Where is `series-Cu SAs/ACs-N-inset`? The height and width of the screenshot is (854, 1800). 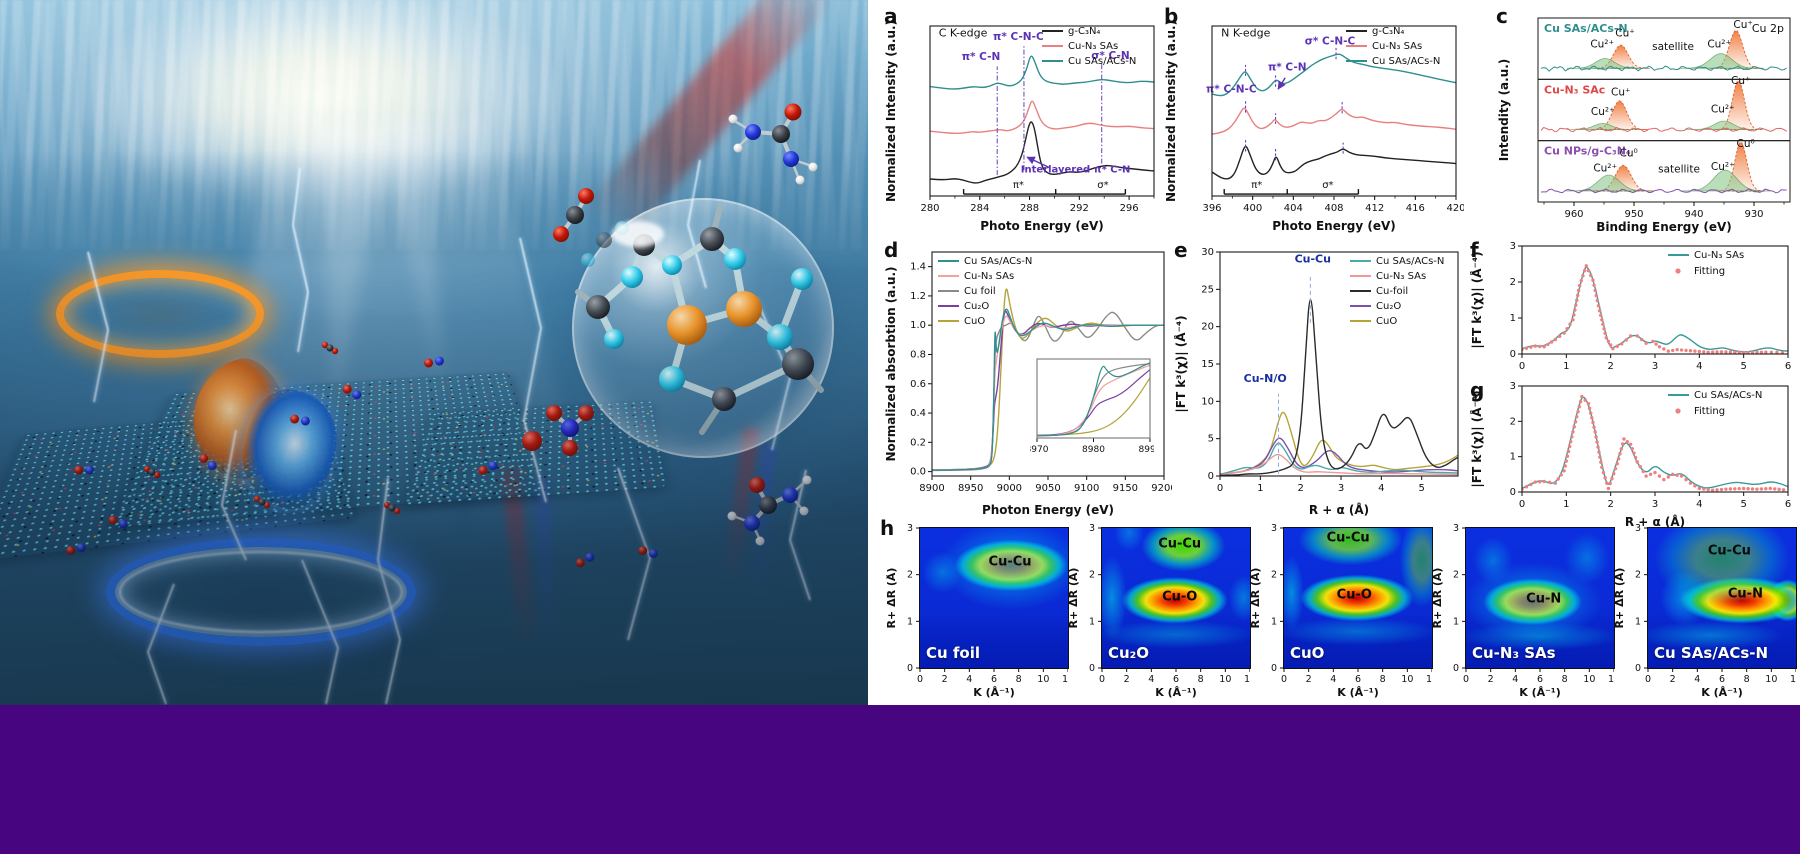
series-Cu SAs/ACs-N-inset is located at coordinates (1093, 399).